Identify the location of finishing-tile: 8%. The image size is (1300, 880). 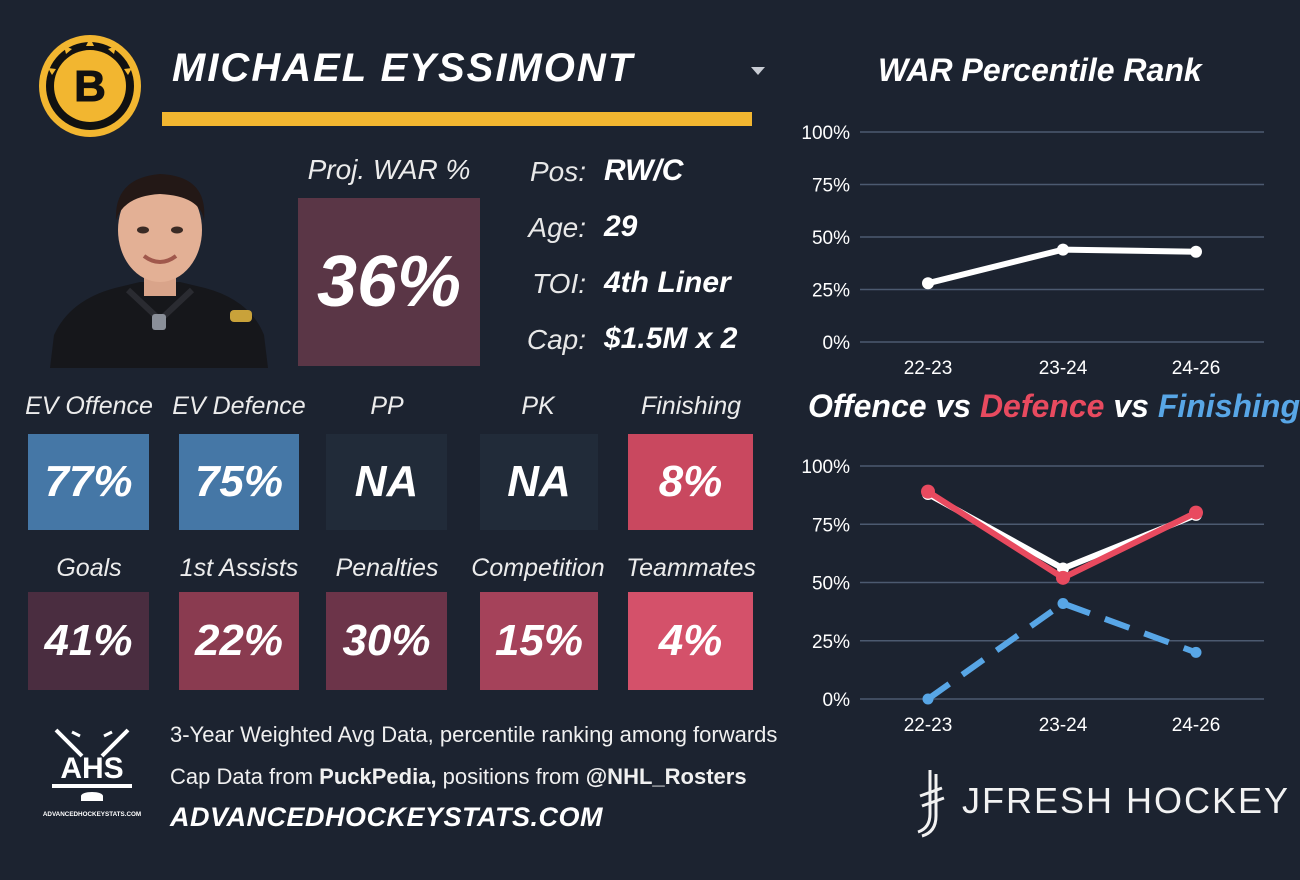
(690, 482).